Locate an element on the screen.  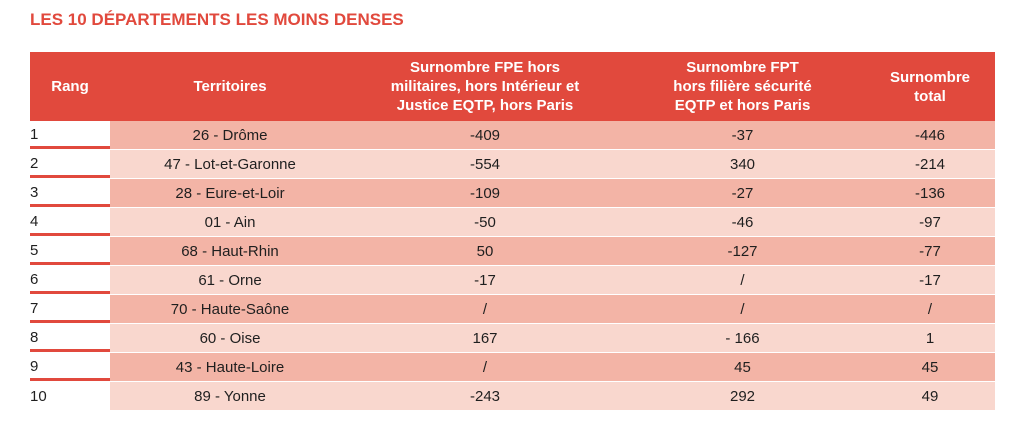
fpe-cell: -109 is located at coordinates (485, 193).